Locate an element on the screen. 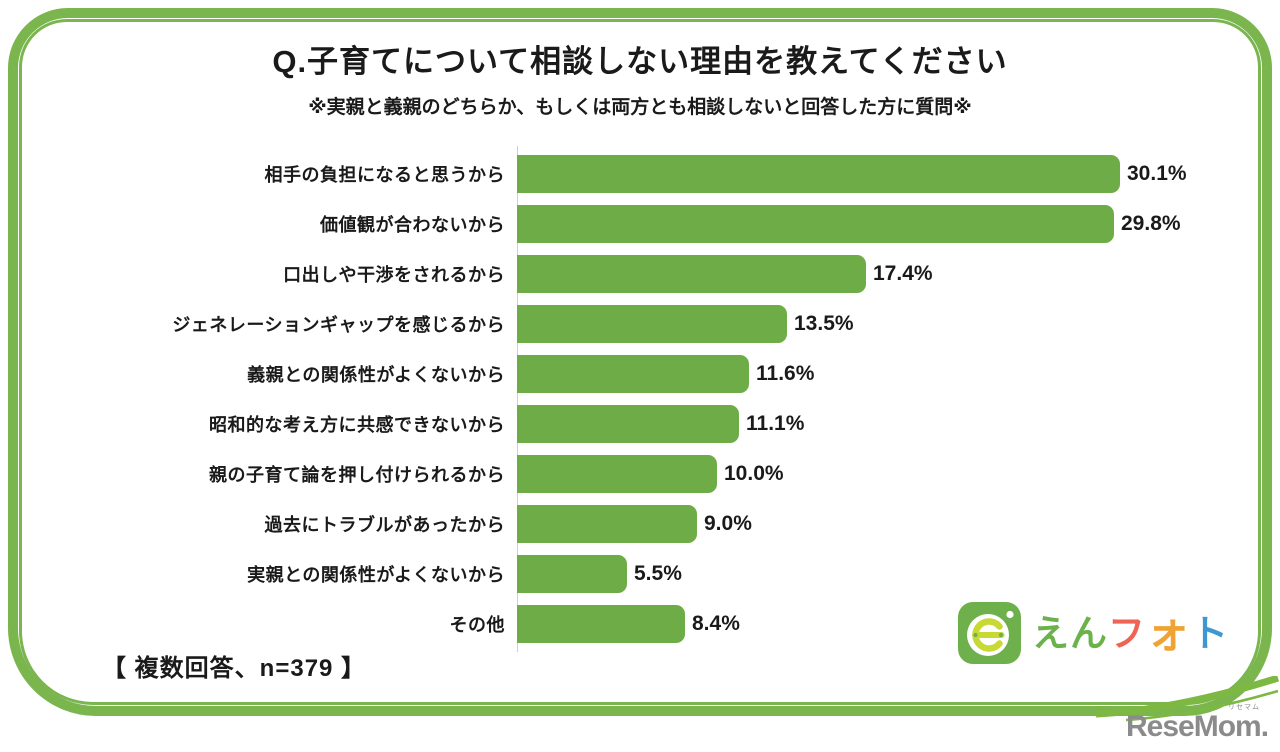  bar-track: 9.0% is located at coordinates (863, 524).